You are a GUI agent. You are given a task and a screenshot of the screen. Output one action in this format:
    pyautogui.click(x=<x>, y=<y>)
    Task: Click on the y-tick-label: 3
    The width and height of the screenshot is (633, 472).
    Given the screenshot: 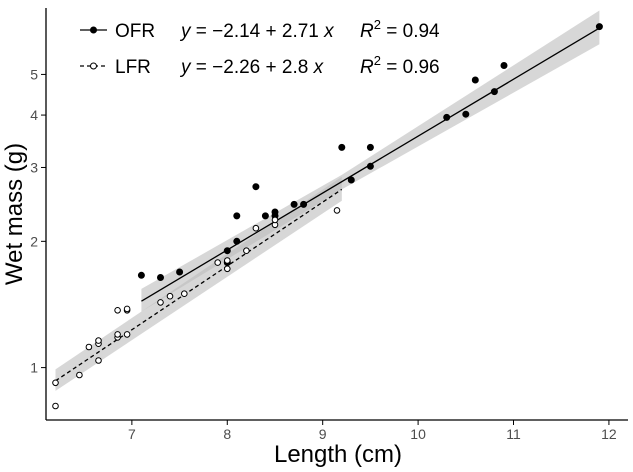 What is the action you would take?
    pyautogui.click(x=34, y=167)
    